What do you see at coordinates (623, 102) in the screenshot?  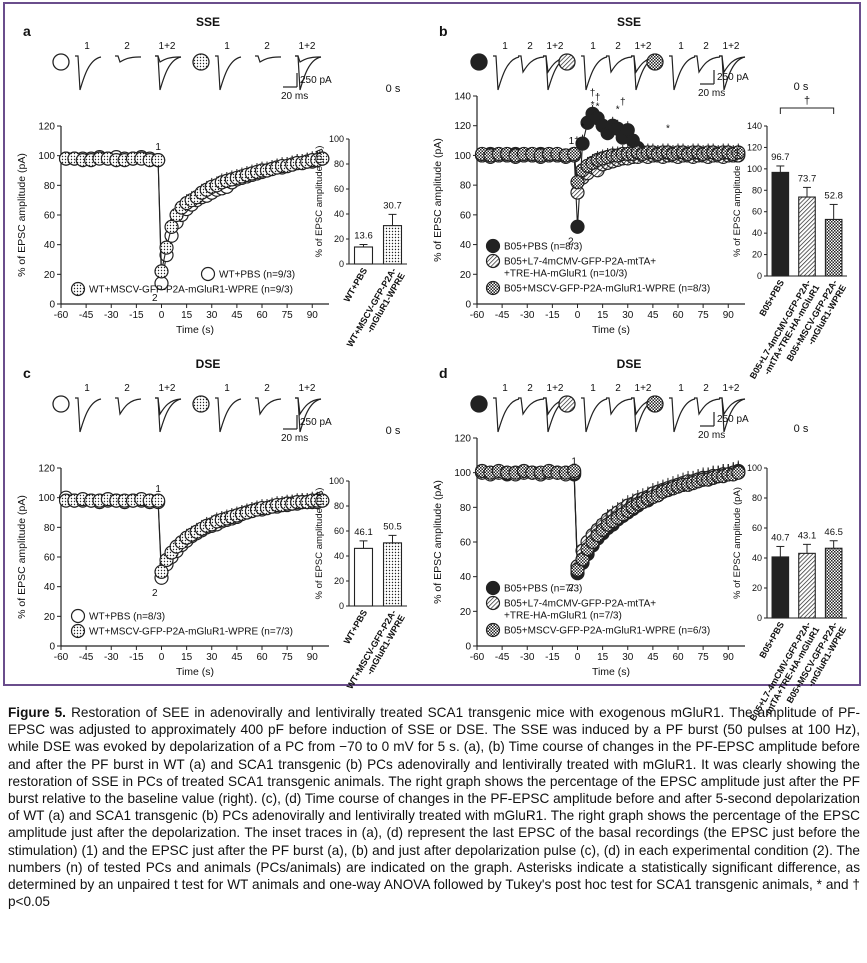 I see `significance-mark: †` at bounding box center [623, 102].